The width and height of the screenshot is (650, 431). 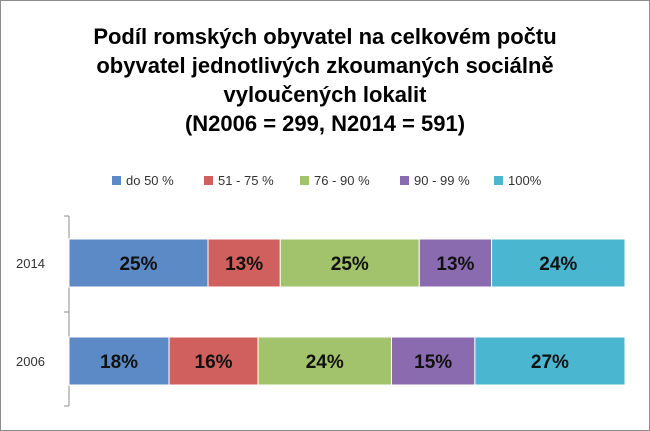 I want to click on chart-title-line-4: (N2006 = 299, N2014 = 591), so click(x=325, y=123).